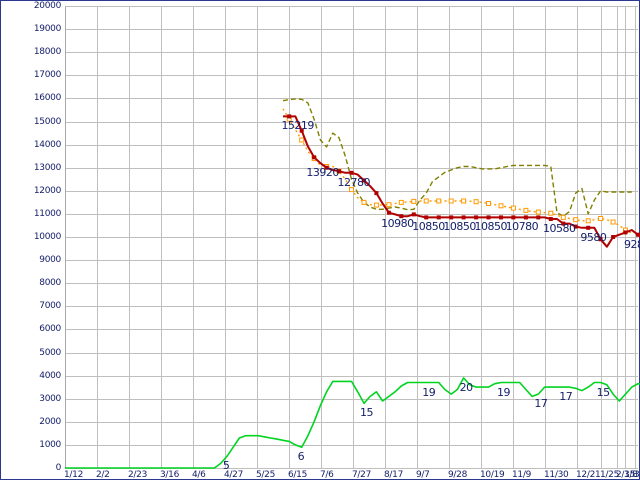  I want to click on x-tick-label: 9/28, so click(458, 475).